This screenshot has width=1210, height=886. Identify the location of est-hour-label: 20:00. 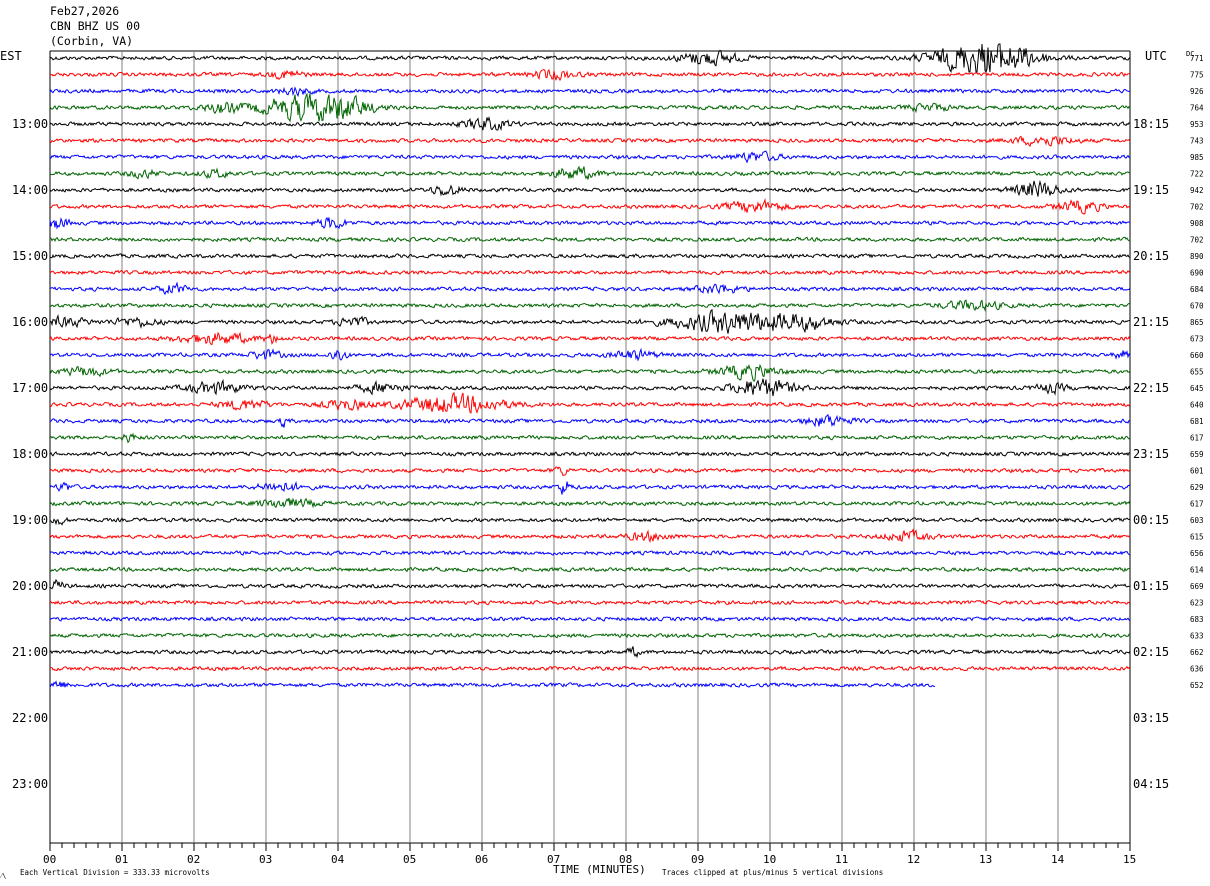
(30, 586).